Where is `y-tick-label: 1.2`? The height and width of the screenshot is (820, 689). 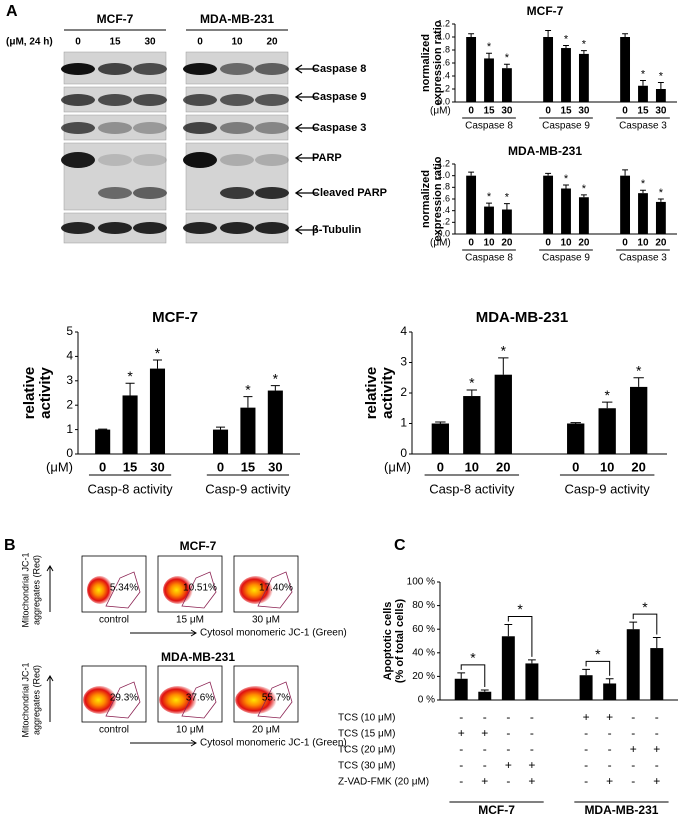 y-tick-label: 1.2 is located at coordinates (443, 163).